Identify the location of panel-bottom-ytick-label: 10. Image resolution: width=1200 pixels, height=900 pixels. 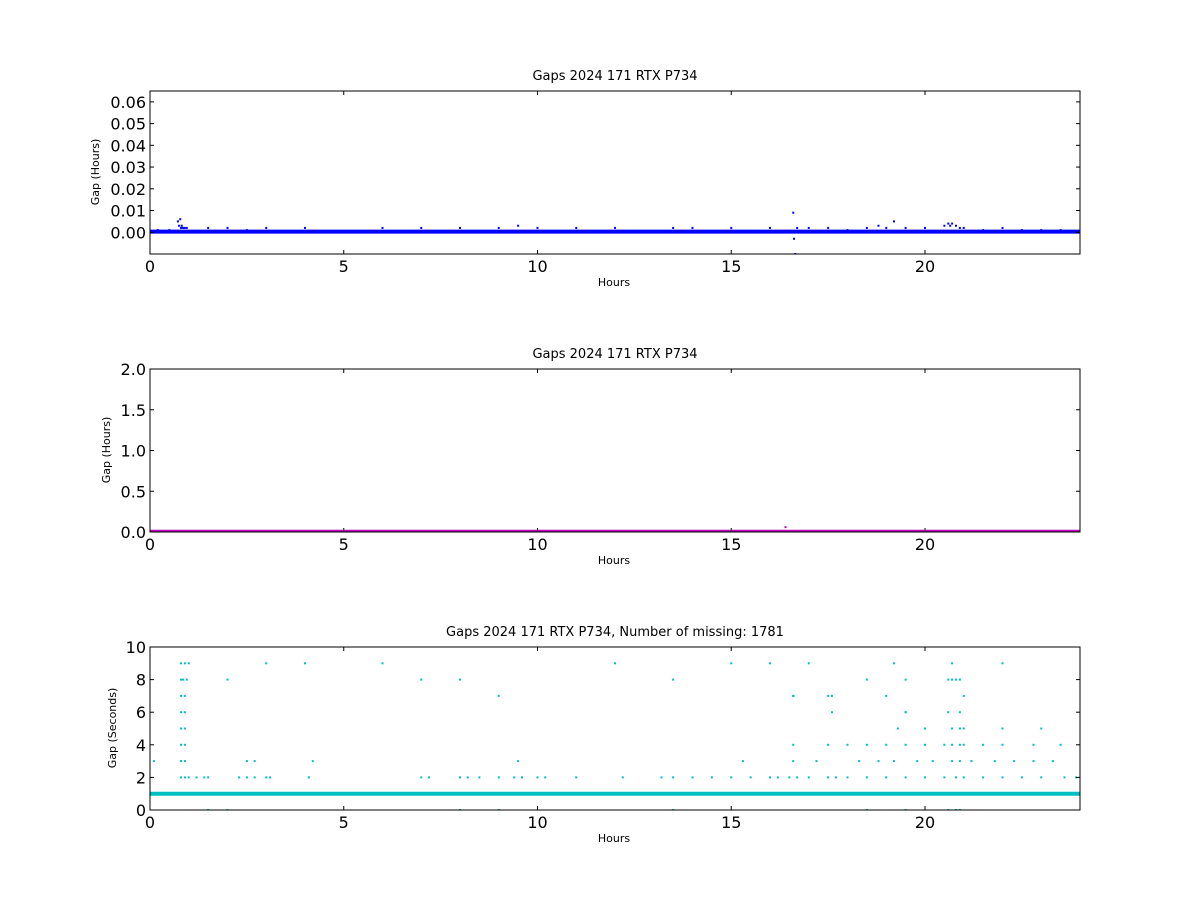
(136, 647).